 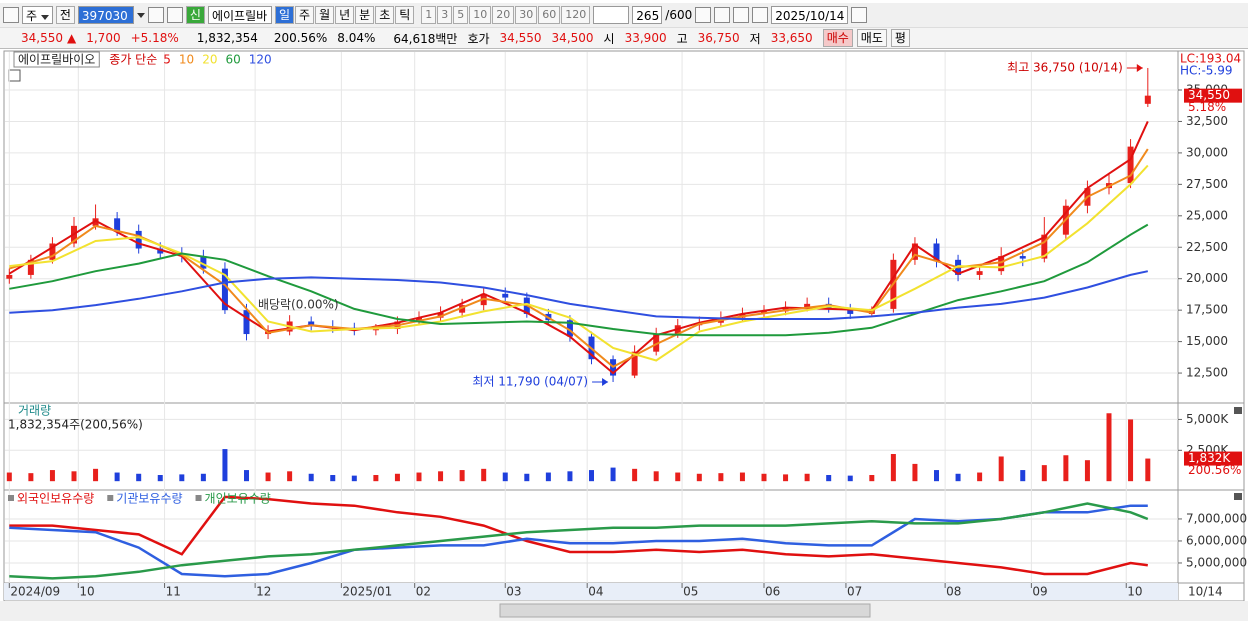 What do you see at coordinates (480, 15) in the screenshot?
I see `toolbar-button: 10` at bounding box center [480, 15].